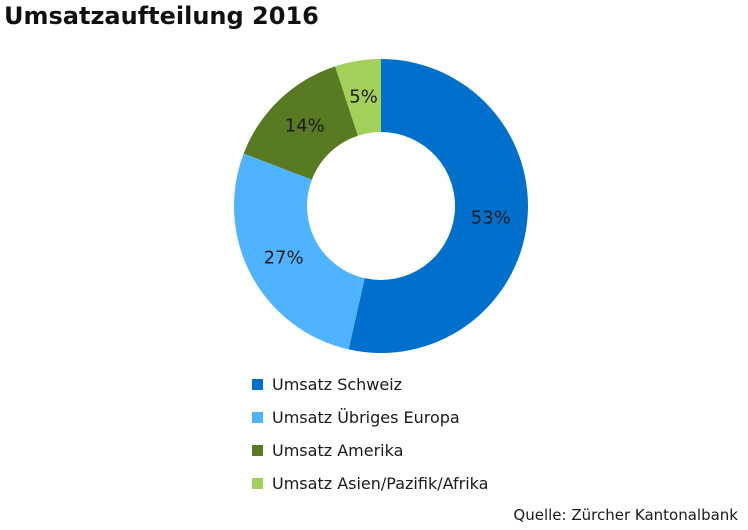 The width and height of the screenshot is (748, 530). What do you see at coordinates (305, 126) in the screenshot?
I see `slice-value-label-3: 14%` at bounding box center [305, 126].